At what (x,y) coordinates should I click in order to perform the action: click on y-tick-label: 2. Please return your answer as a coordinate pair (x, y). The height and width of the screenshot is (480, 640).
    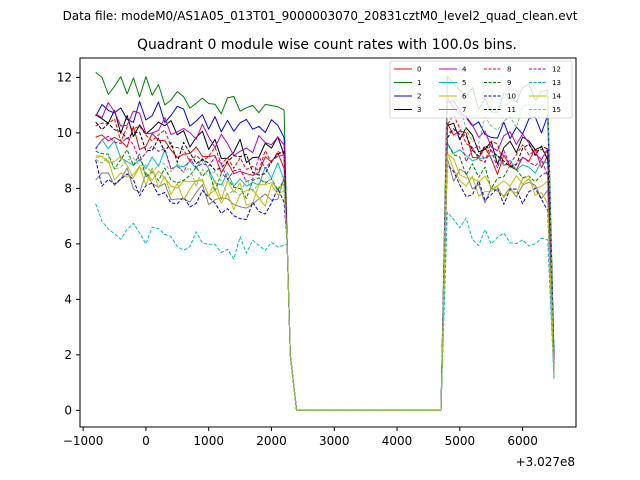
    Looking at the image, I should click on (68, 355).